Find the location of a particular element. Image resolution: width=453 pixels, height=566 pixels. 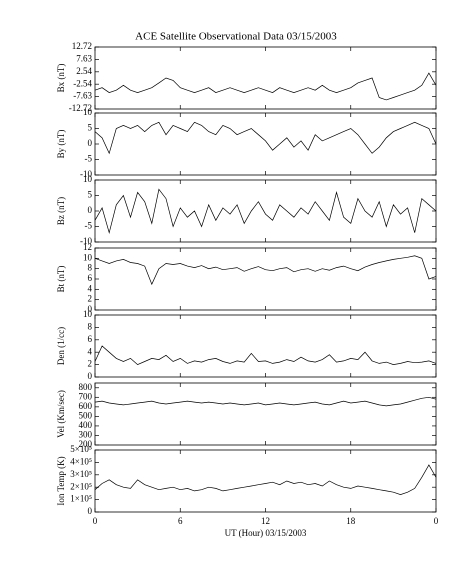

y-axis-label: Bz (nT) is located at coordinates (61, 211).